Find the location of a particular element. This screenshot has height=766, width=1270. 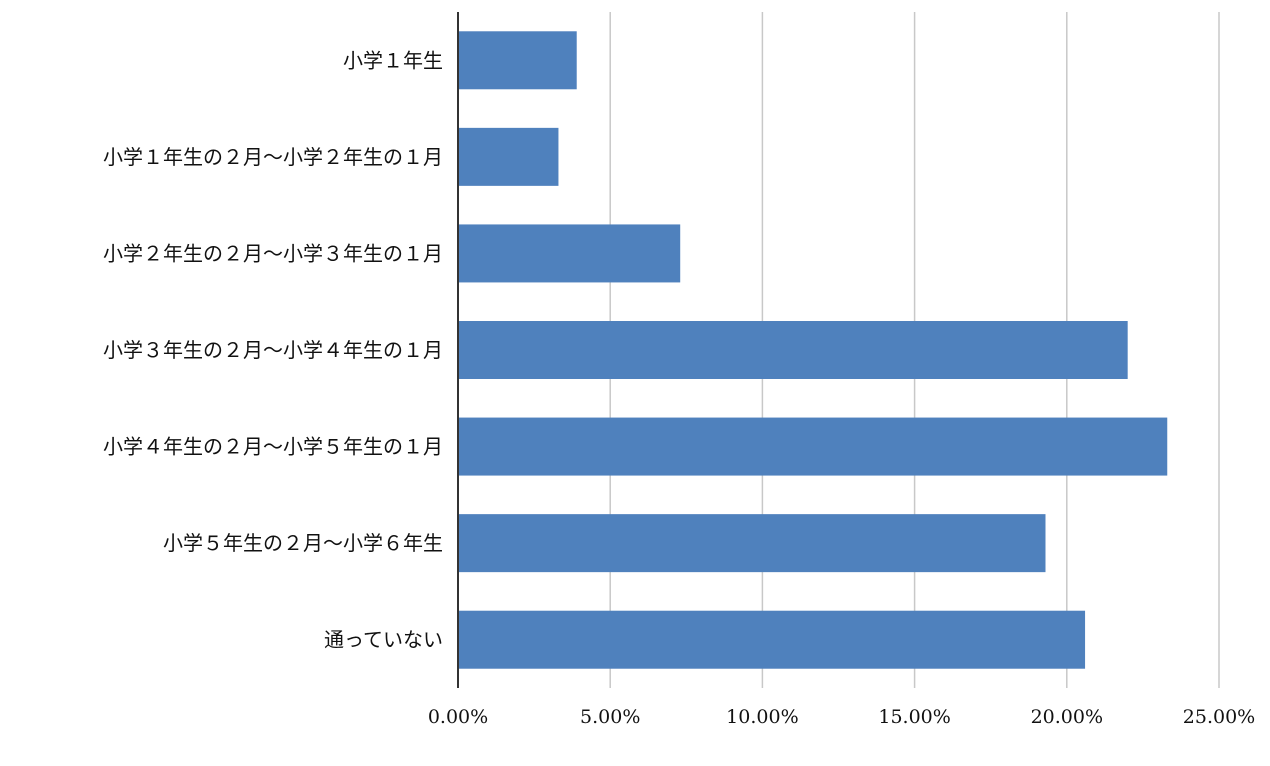

x-tick-label: 0.00% is located at coordinates (458, 717).